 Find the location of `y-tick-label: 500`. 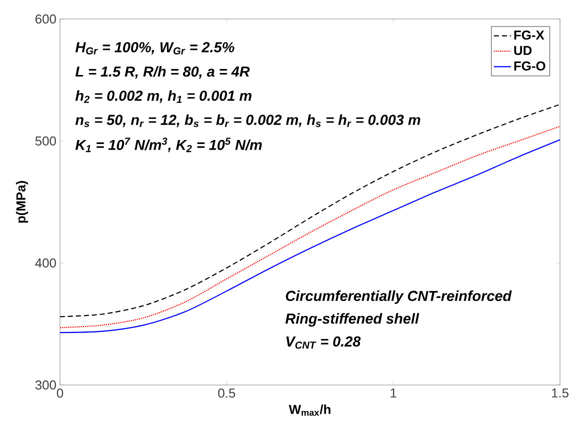

y-tick-label: 500 is located at coordinates (45, 141).